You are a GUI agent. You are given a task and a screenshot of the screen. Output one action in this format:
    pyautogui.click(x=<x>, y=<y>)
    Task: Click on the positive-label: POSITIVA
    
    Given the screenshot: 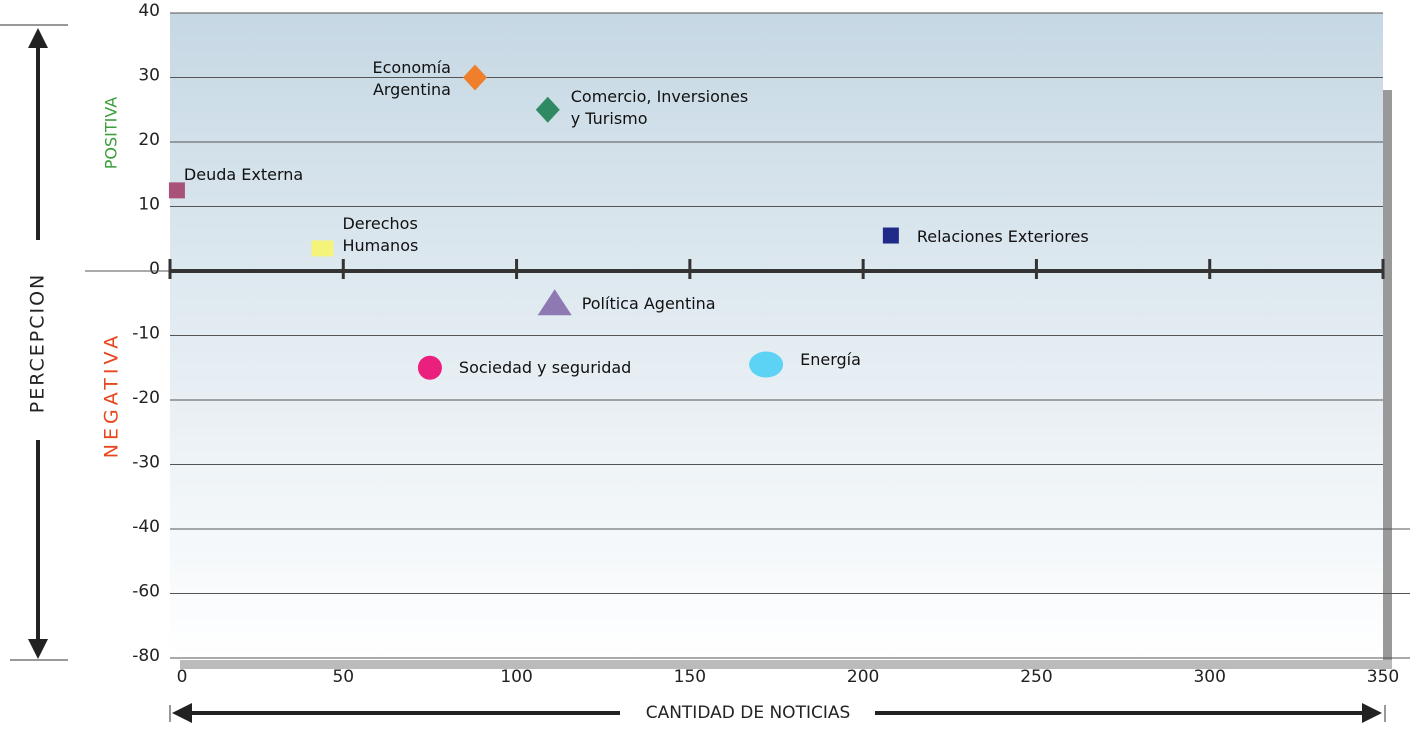 What is the action you would take?
    pyautogui.click(x=111, y=133)
    